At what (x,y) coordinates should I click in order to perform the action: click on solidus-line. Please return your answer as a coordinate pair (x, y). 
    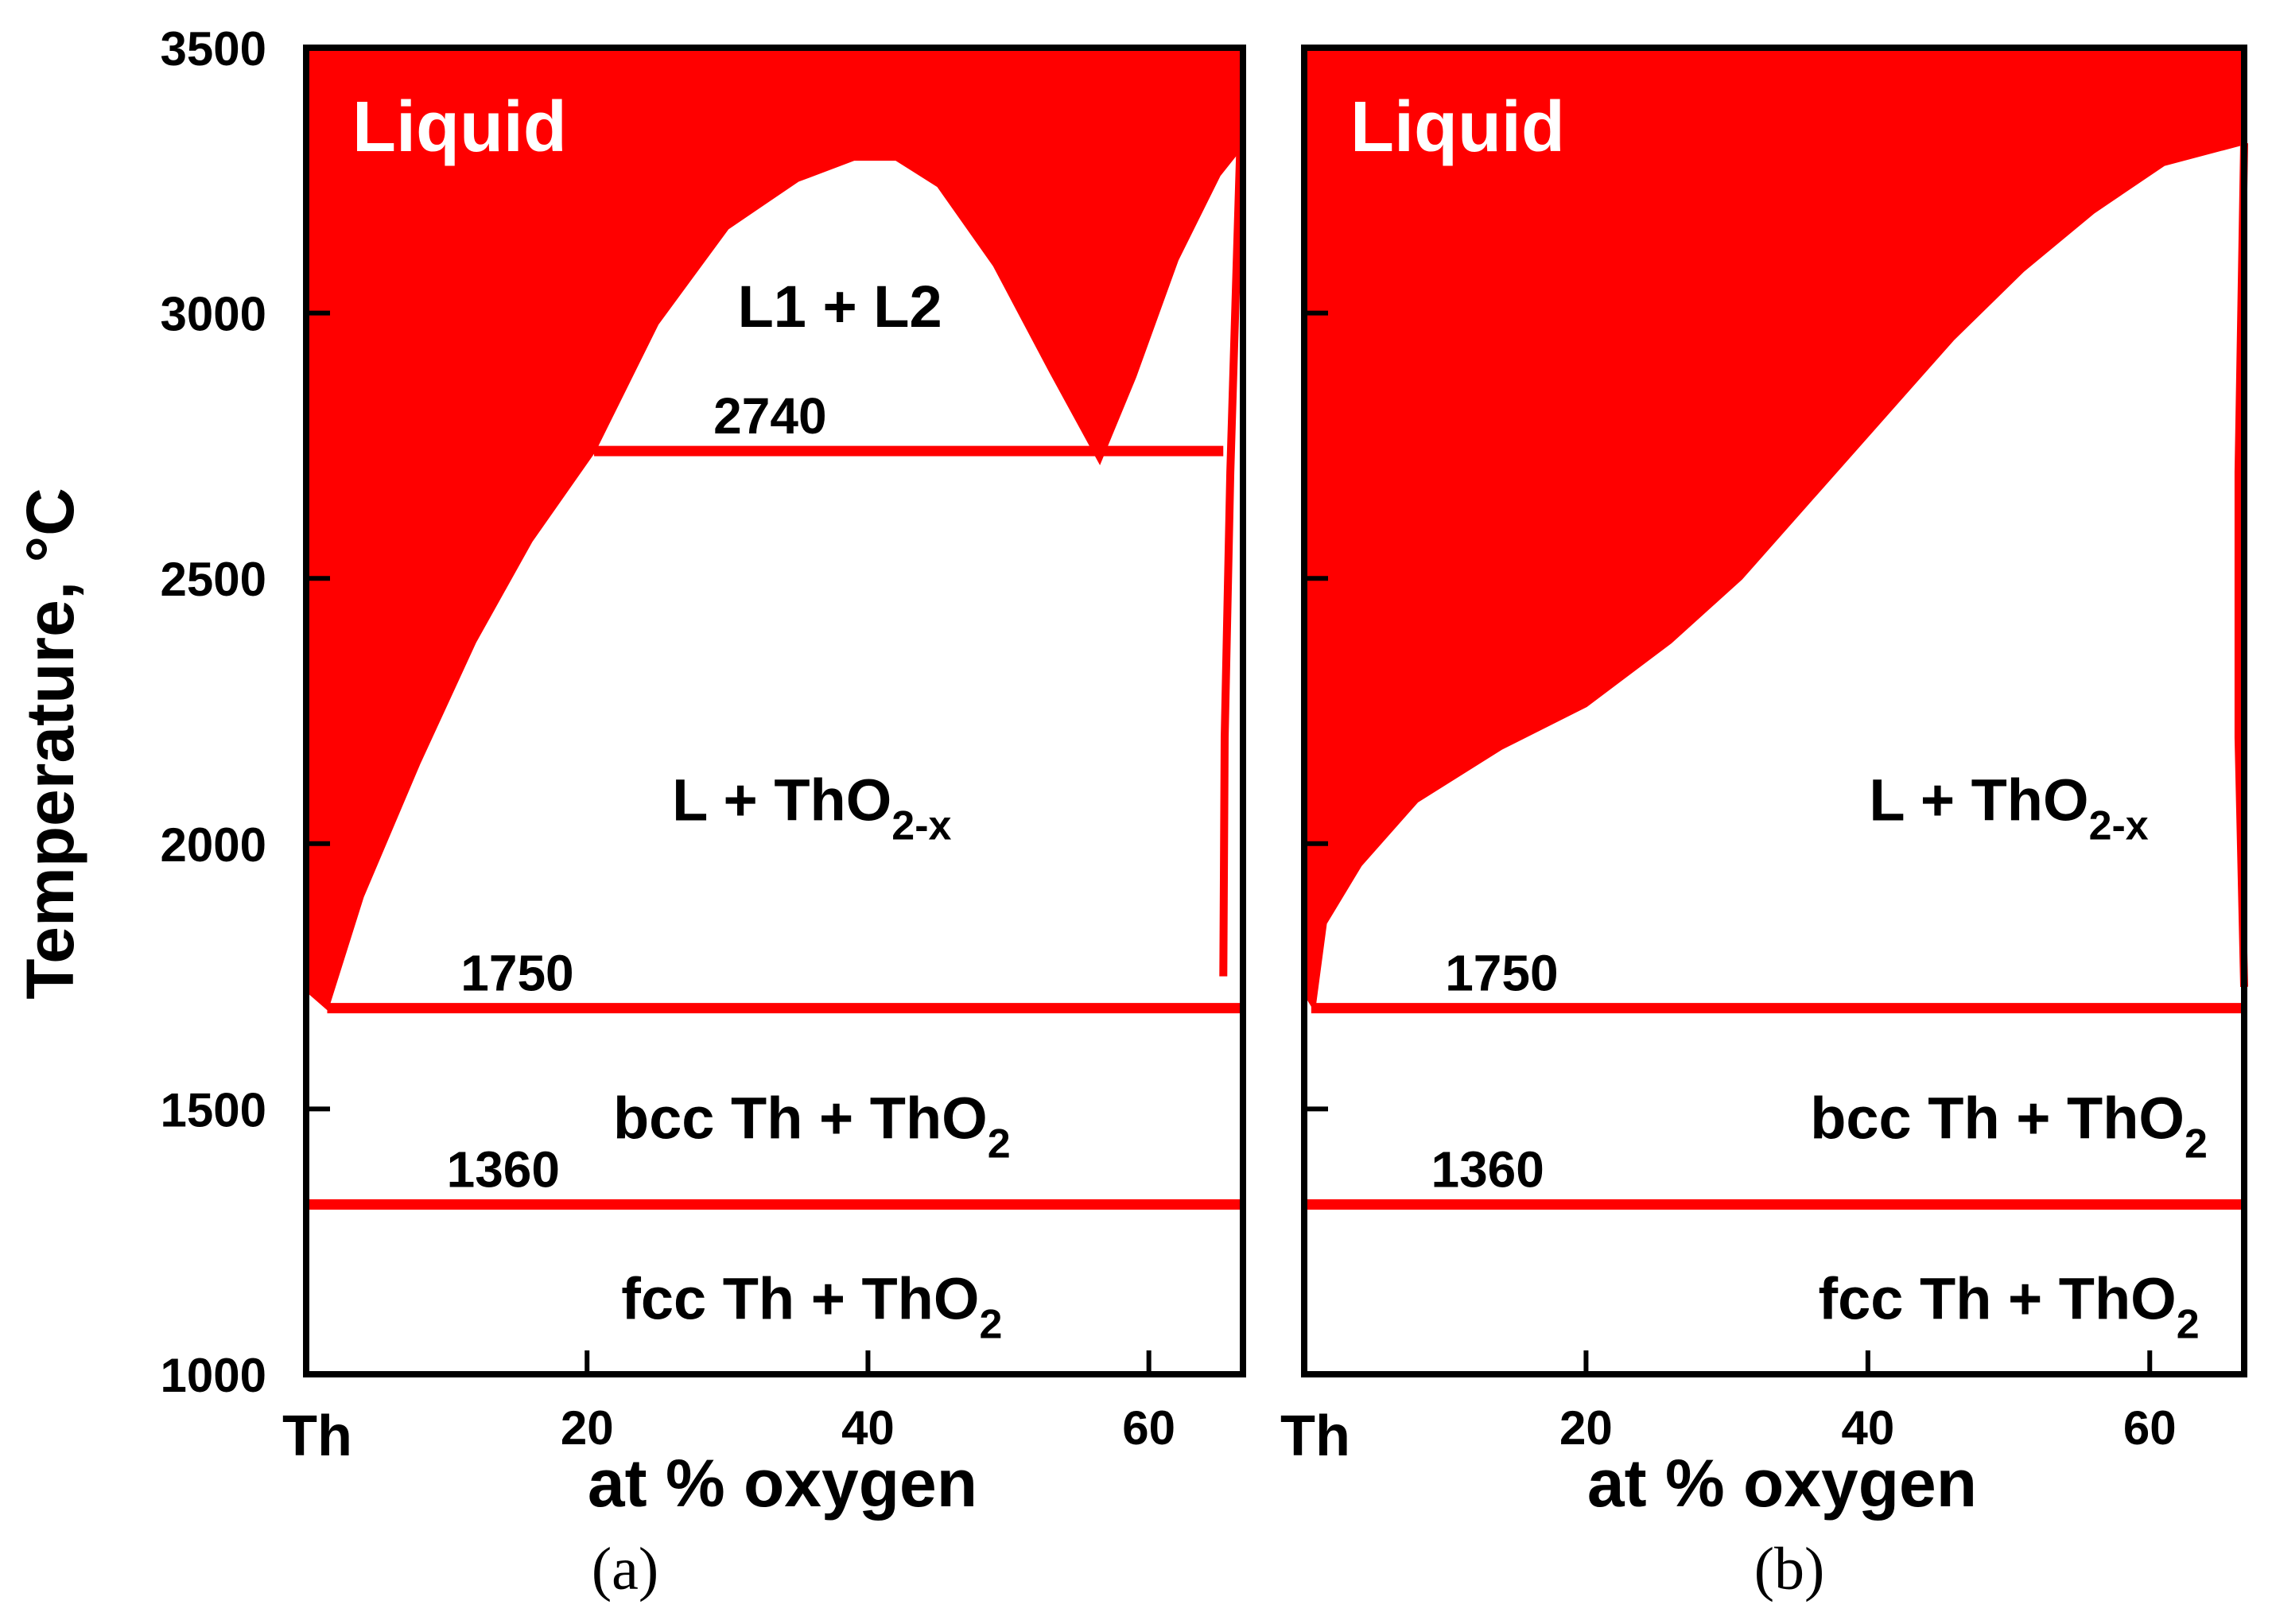
    Looking at the image, I should click on (1232, 562).